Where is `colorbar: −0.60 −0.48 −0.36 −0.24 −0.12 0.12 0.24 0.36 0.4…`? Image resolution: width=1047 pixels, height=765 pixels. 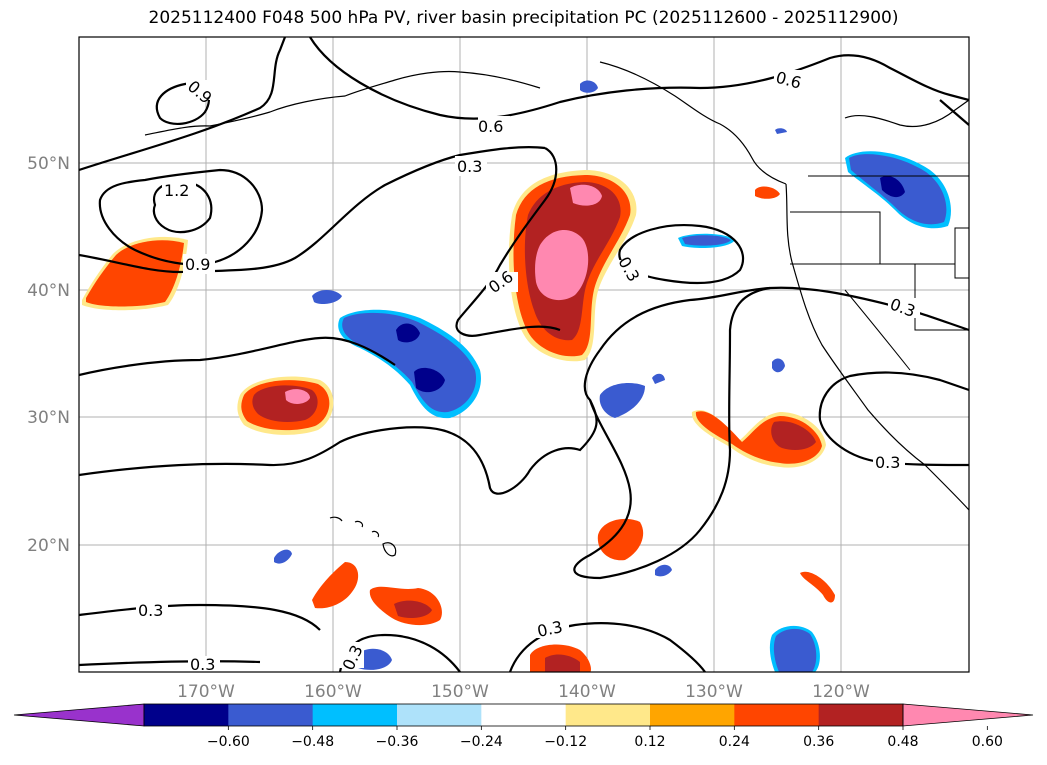
colorbar: −0.60 −0.48 −0.36 −0.24 −0.12 0.12 0.24 0.36 0.4… is located at coordinates (523, 726).